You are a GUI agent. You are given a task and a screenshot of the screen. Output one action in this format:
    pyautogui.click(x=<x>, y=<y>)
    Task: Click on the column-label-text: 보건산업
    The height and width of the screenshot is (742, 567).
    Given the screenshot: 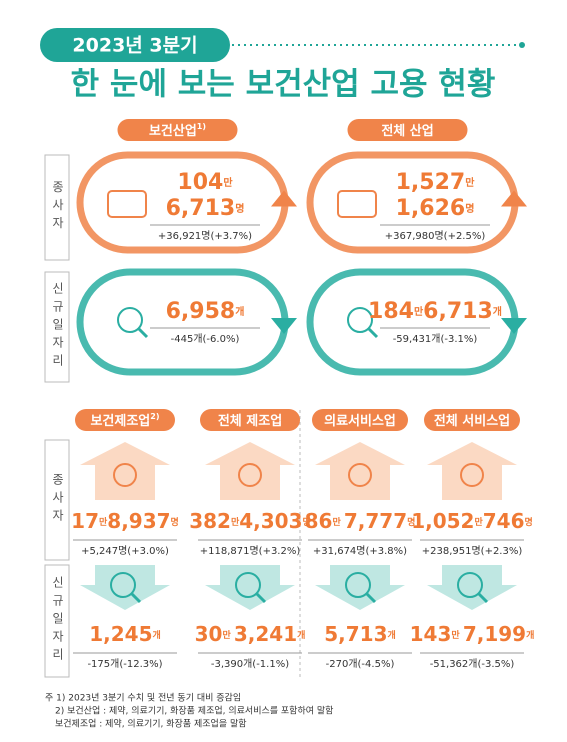 What is the action you would take?
    pyautogui.click(x=173, y=131)
    